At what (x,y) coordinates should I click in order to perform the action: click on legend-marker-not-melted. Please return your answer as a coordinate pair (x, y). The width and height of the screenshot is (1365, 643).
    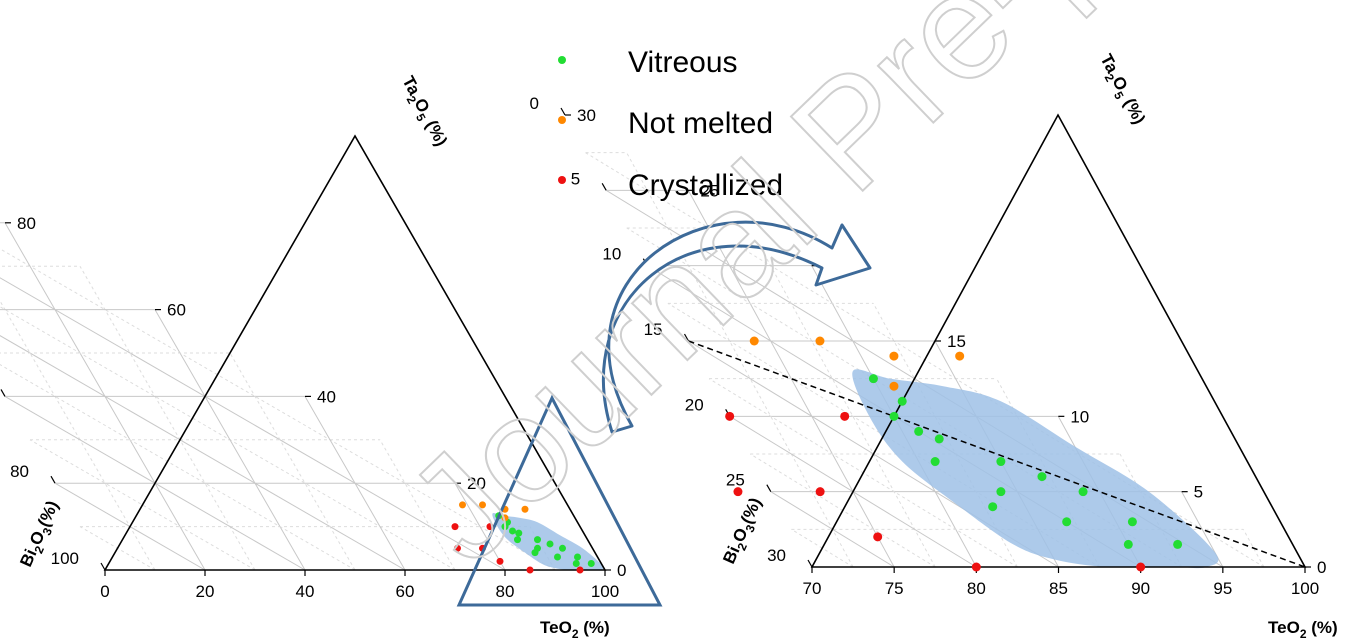
    Looking at the image, I should click on (562, 120).